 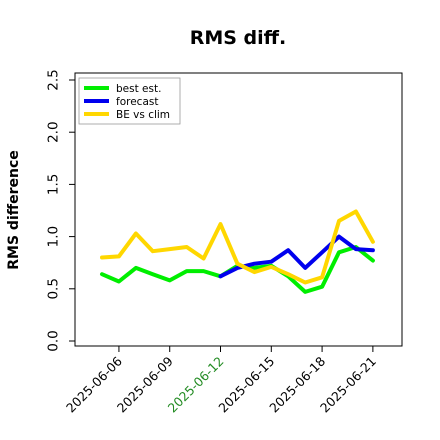 What do you see at coordinates (54, 340) in the screenshot?
I see `y-tick-label: 0.0` at bounding box center [54, 340].